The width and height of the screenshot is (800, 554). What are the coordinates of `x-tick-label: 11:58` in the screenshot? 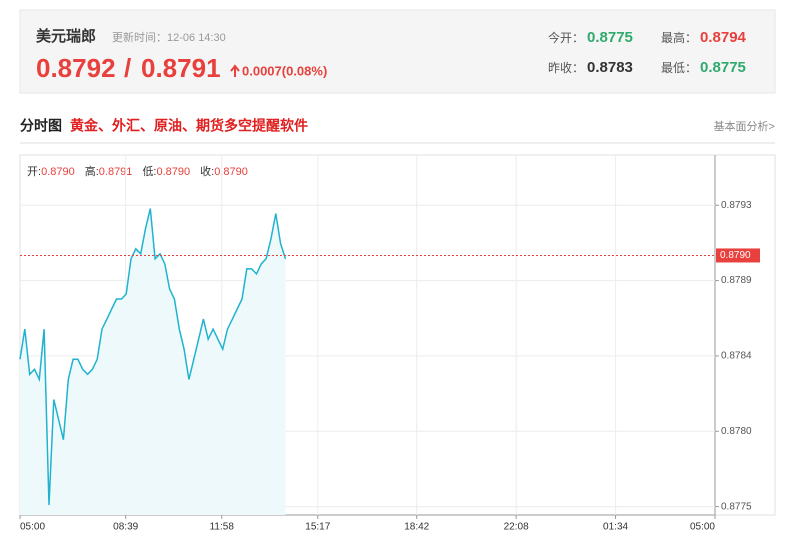 It's located at (222, 527).